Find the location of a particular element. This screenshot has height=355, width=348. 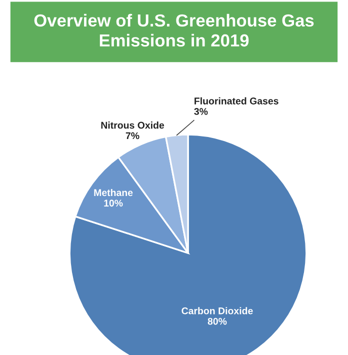

data-label: 3% is located at coordinates (201, 111).